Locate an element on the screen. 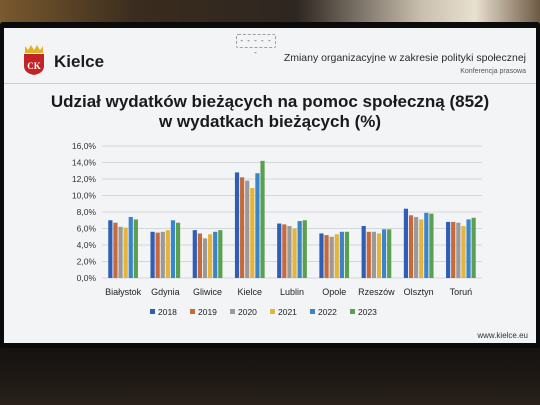 Image resolution: width=540 pixels, height=405 pixels. tv-brand-label is located at coordinates (270, 351).